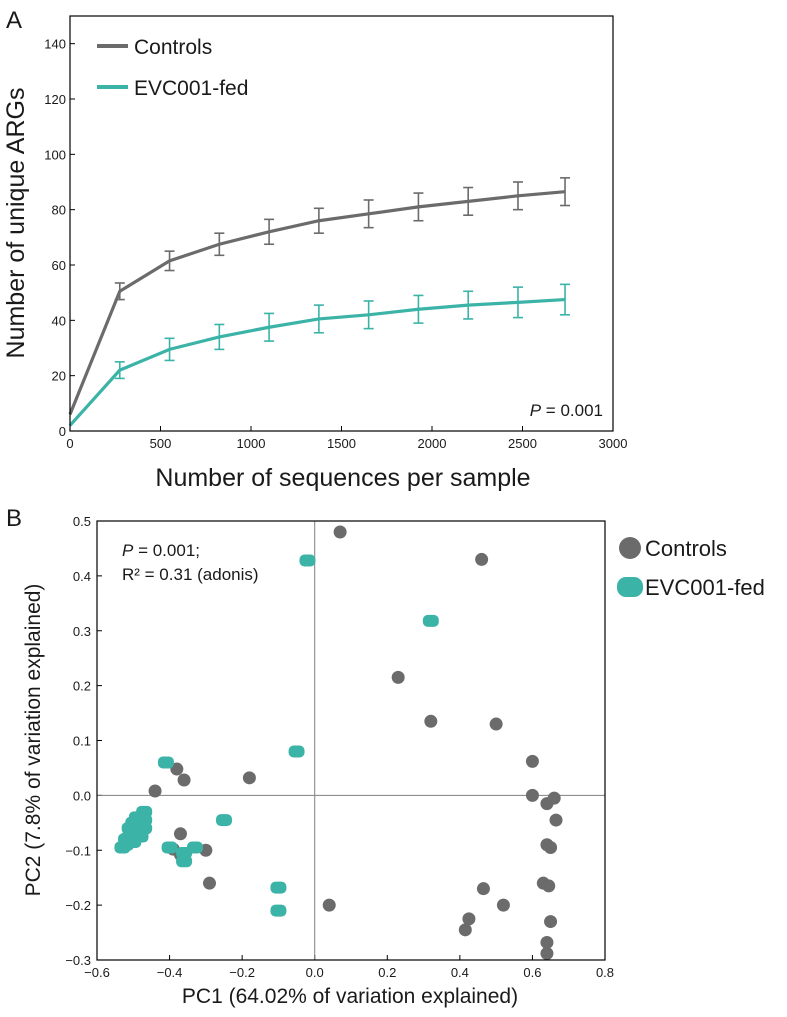 The width and height of the screenshot is (787, 1017). I want to click on panel-b-xtick-label: 0.0, so click(315, 972).